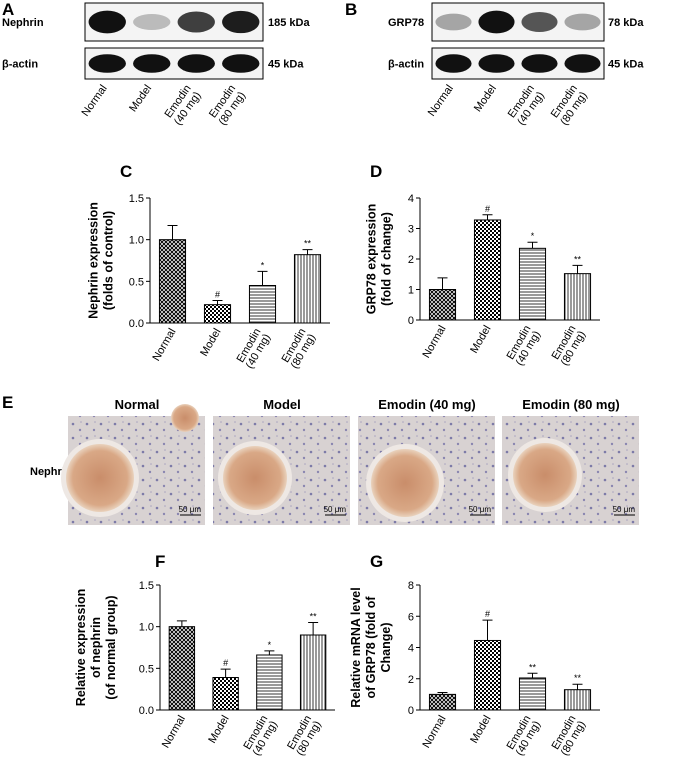  I want to click on text-line: (fold of change), so click(387, 259).